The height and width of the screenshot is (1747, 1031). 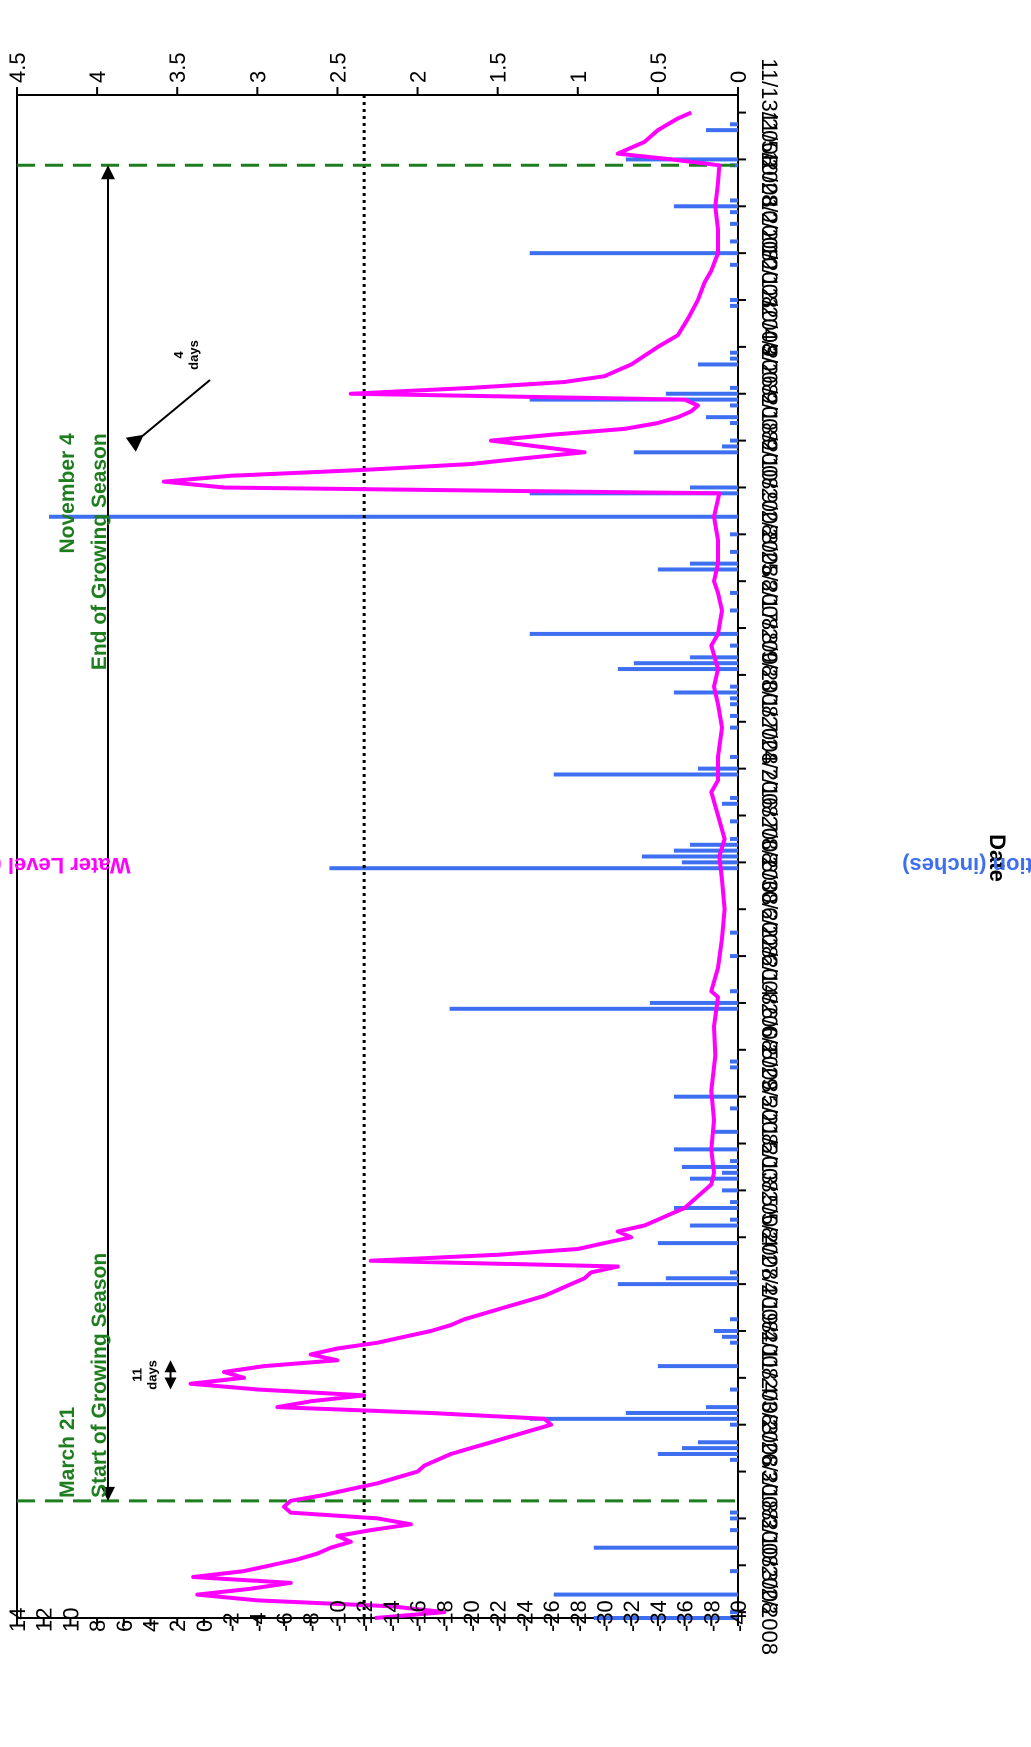 What do you see at coordinates (551, 1616) in the screenshot?
I see `y-left-tick-label: -26` at bounding box center [551, 1616].